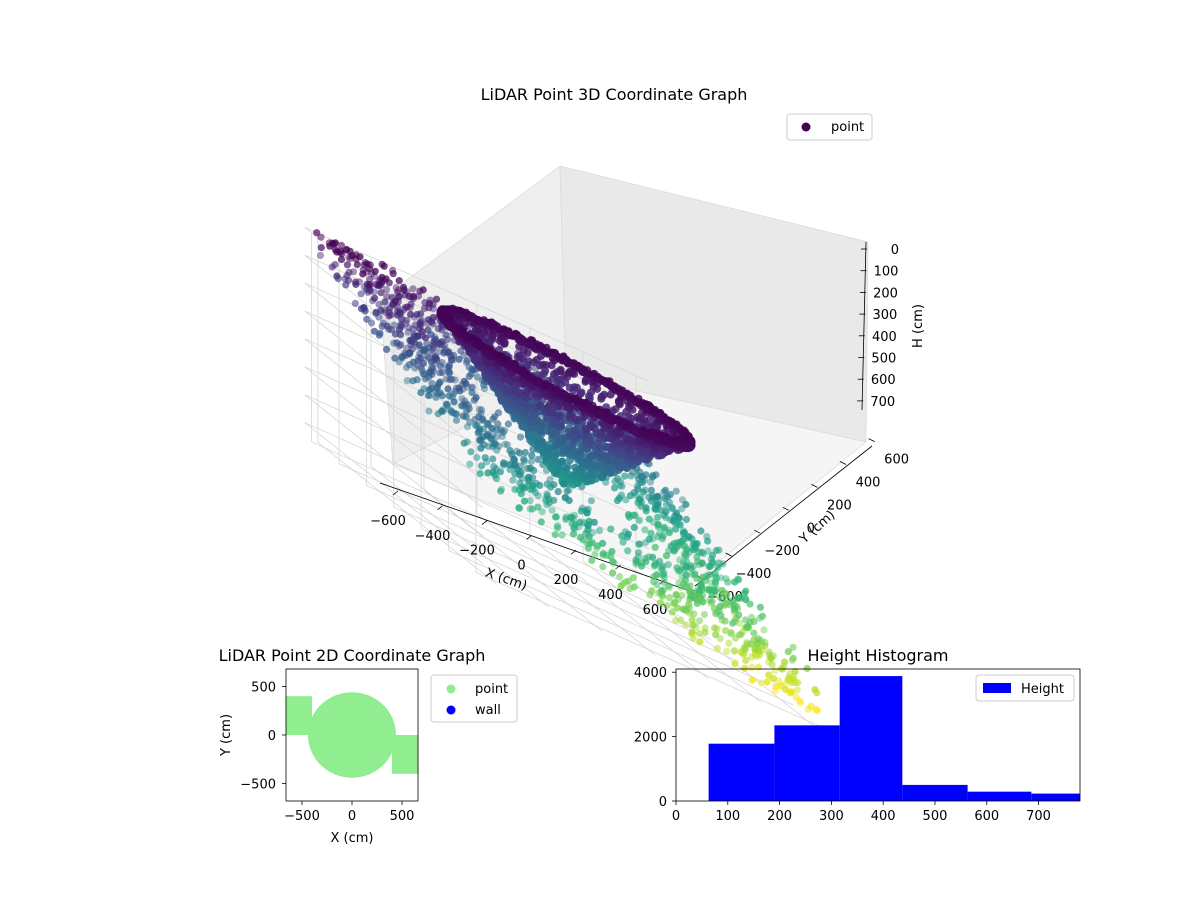  I want to click on y-tick-label-3d: −200, so click(782, 551).